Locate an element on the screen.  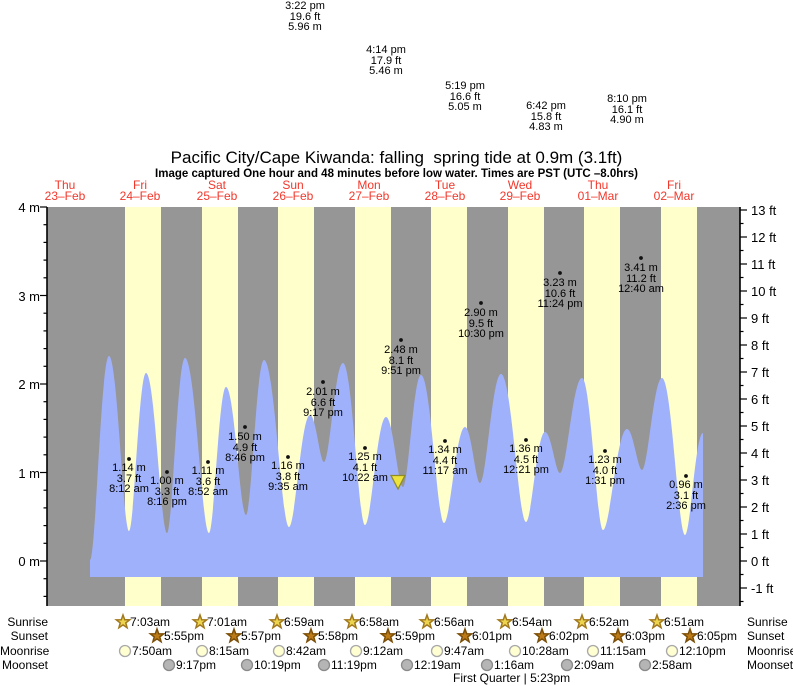
upper-annotation: 6:42 pm 15.8 ft 4.83 m is located at coordinates (546, 116).